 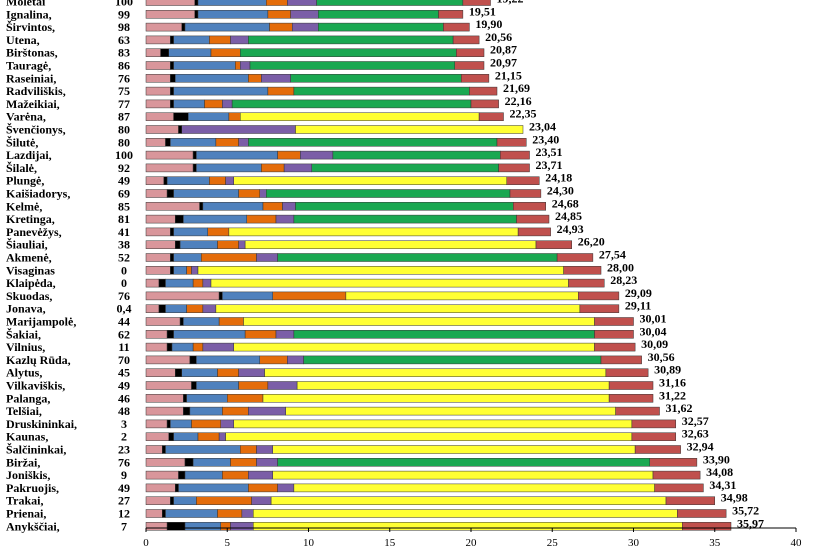 What do you see at coordinates (797, 543) in the screenshot?
I see `x-tick-label: 40` at bounding box center [797, 543].